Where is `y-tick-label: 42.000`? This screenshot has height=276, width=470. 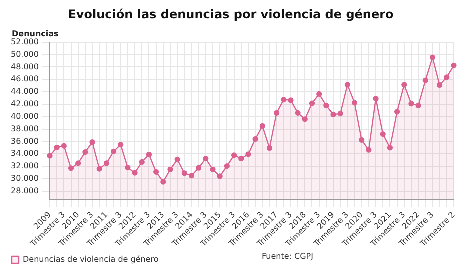
y-tick-label: 42.000 is located at coordinates (24, 104).